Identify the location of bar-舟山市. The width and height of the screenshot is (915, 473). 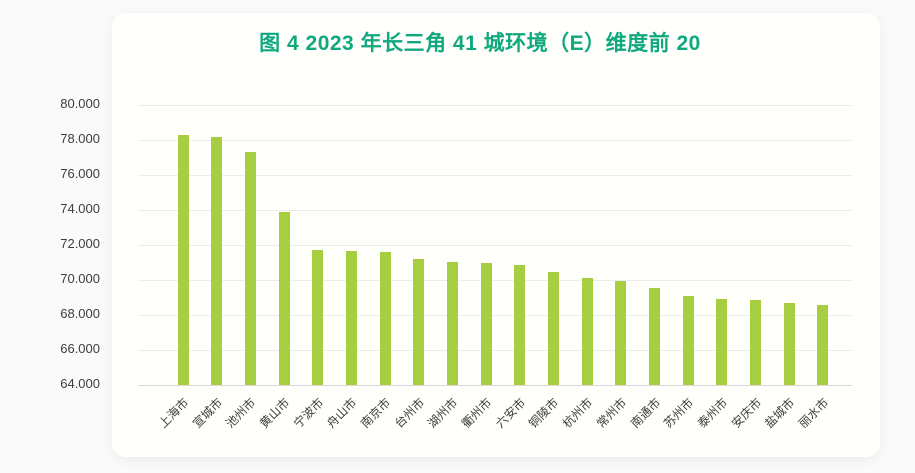
(351, 318).